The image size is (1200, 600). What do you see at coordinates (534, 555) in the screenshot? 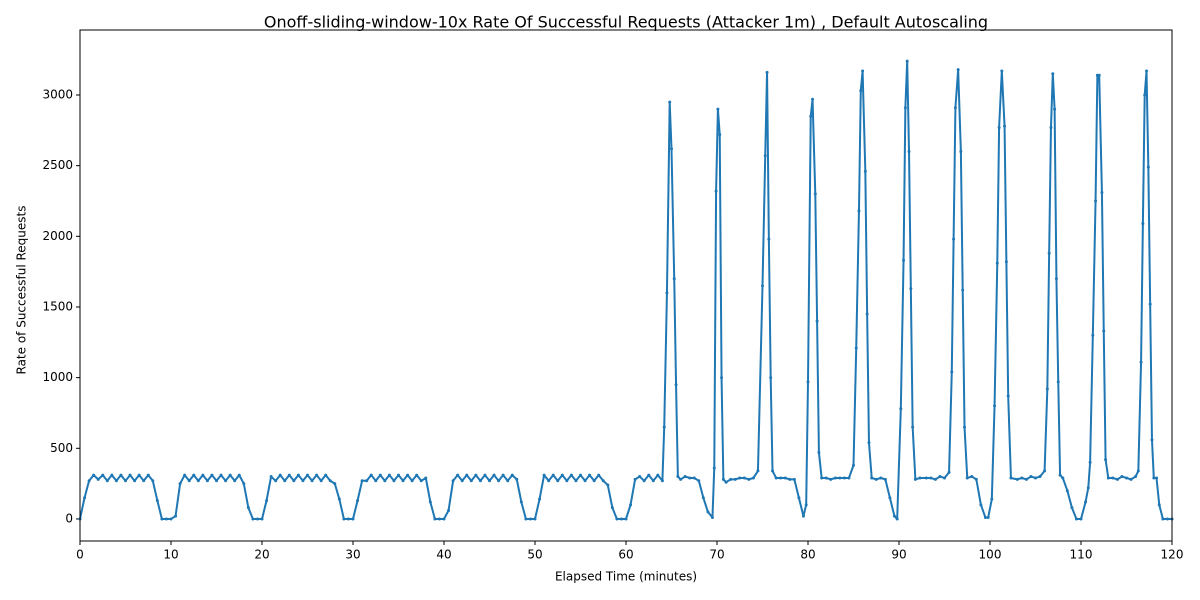
I see `x-tick-label: 50` at bounding box center [534, 555].